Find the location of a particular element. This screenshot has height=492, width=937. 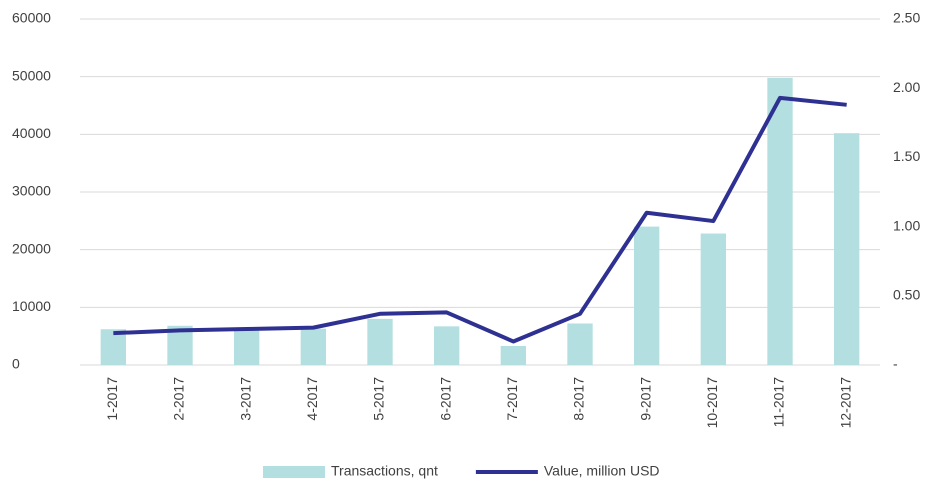

legend-swatch is located at coordinates (294, 472).